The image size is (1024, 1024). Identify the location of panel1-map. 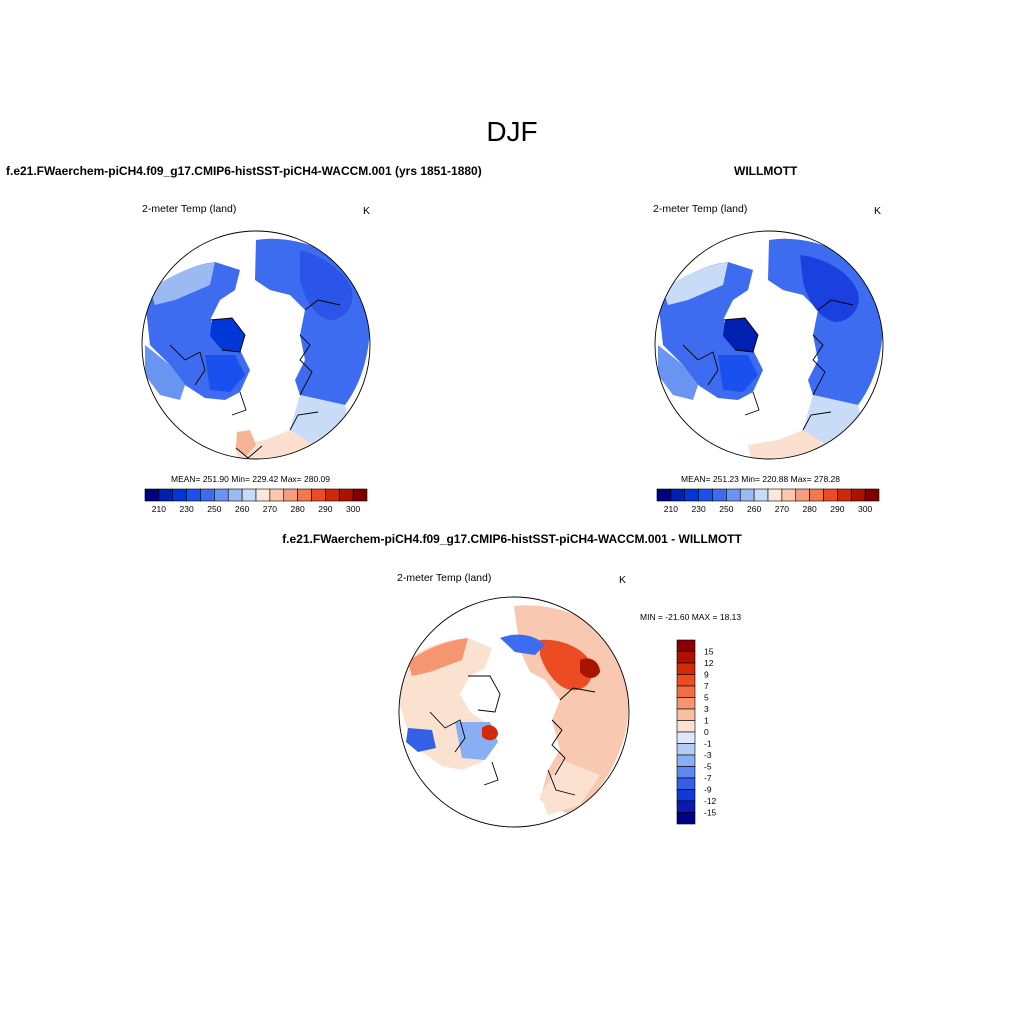
(256, 345).